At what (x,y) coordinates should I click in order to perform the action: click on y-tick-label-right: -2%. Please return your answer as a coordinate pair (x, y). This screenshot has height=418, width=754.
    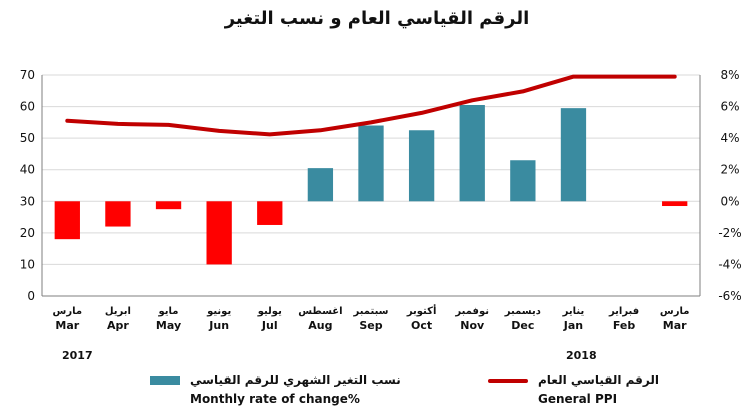
    Looking at the image, I should click on (729, 233).